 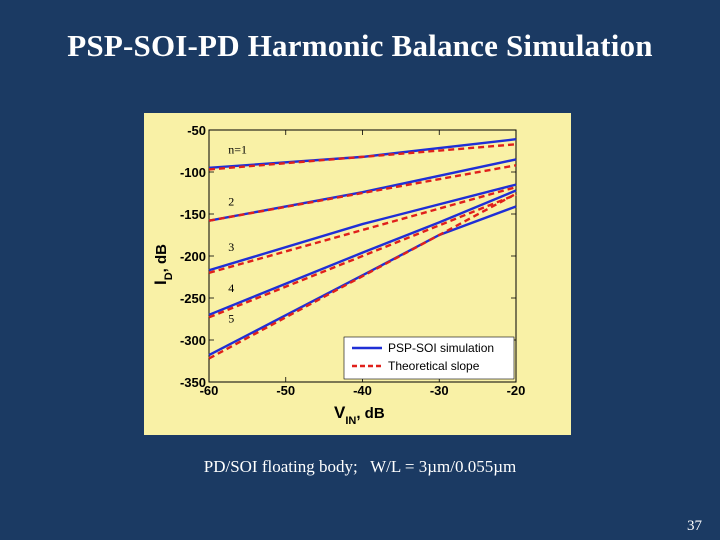 I want to click on series-line-simulation-n3, so click(x=362, y=227).